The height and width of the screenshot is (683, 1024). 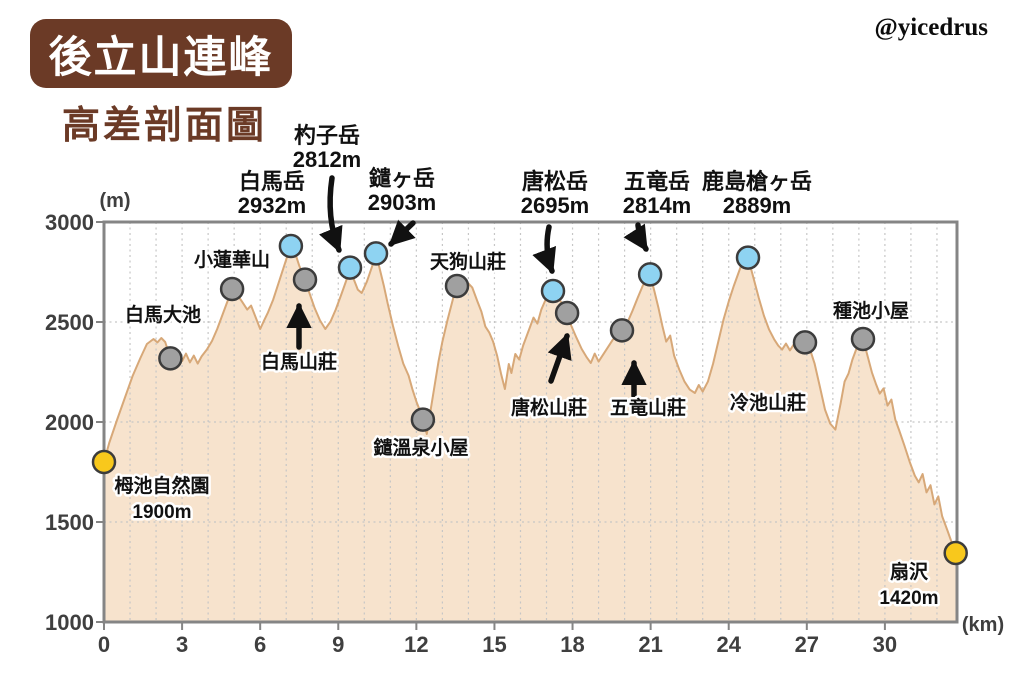 What do you see at coordinates (768, 402) in the screenshot?
I see `label-tsumetaike-sanso: 冷池山莊` at bounding box center [768, 402].